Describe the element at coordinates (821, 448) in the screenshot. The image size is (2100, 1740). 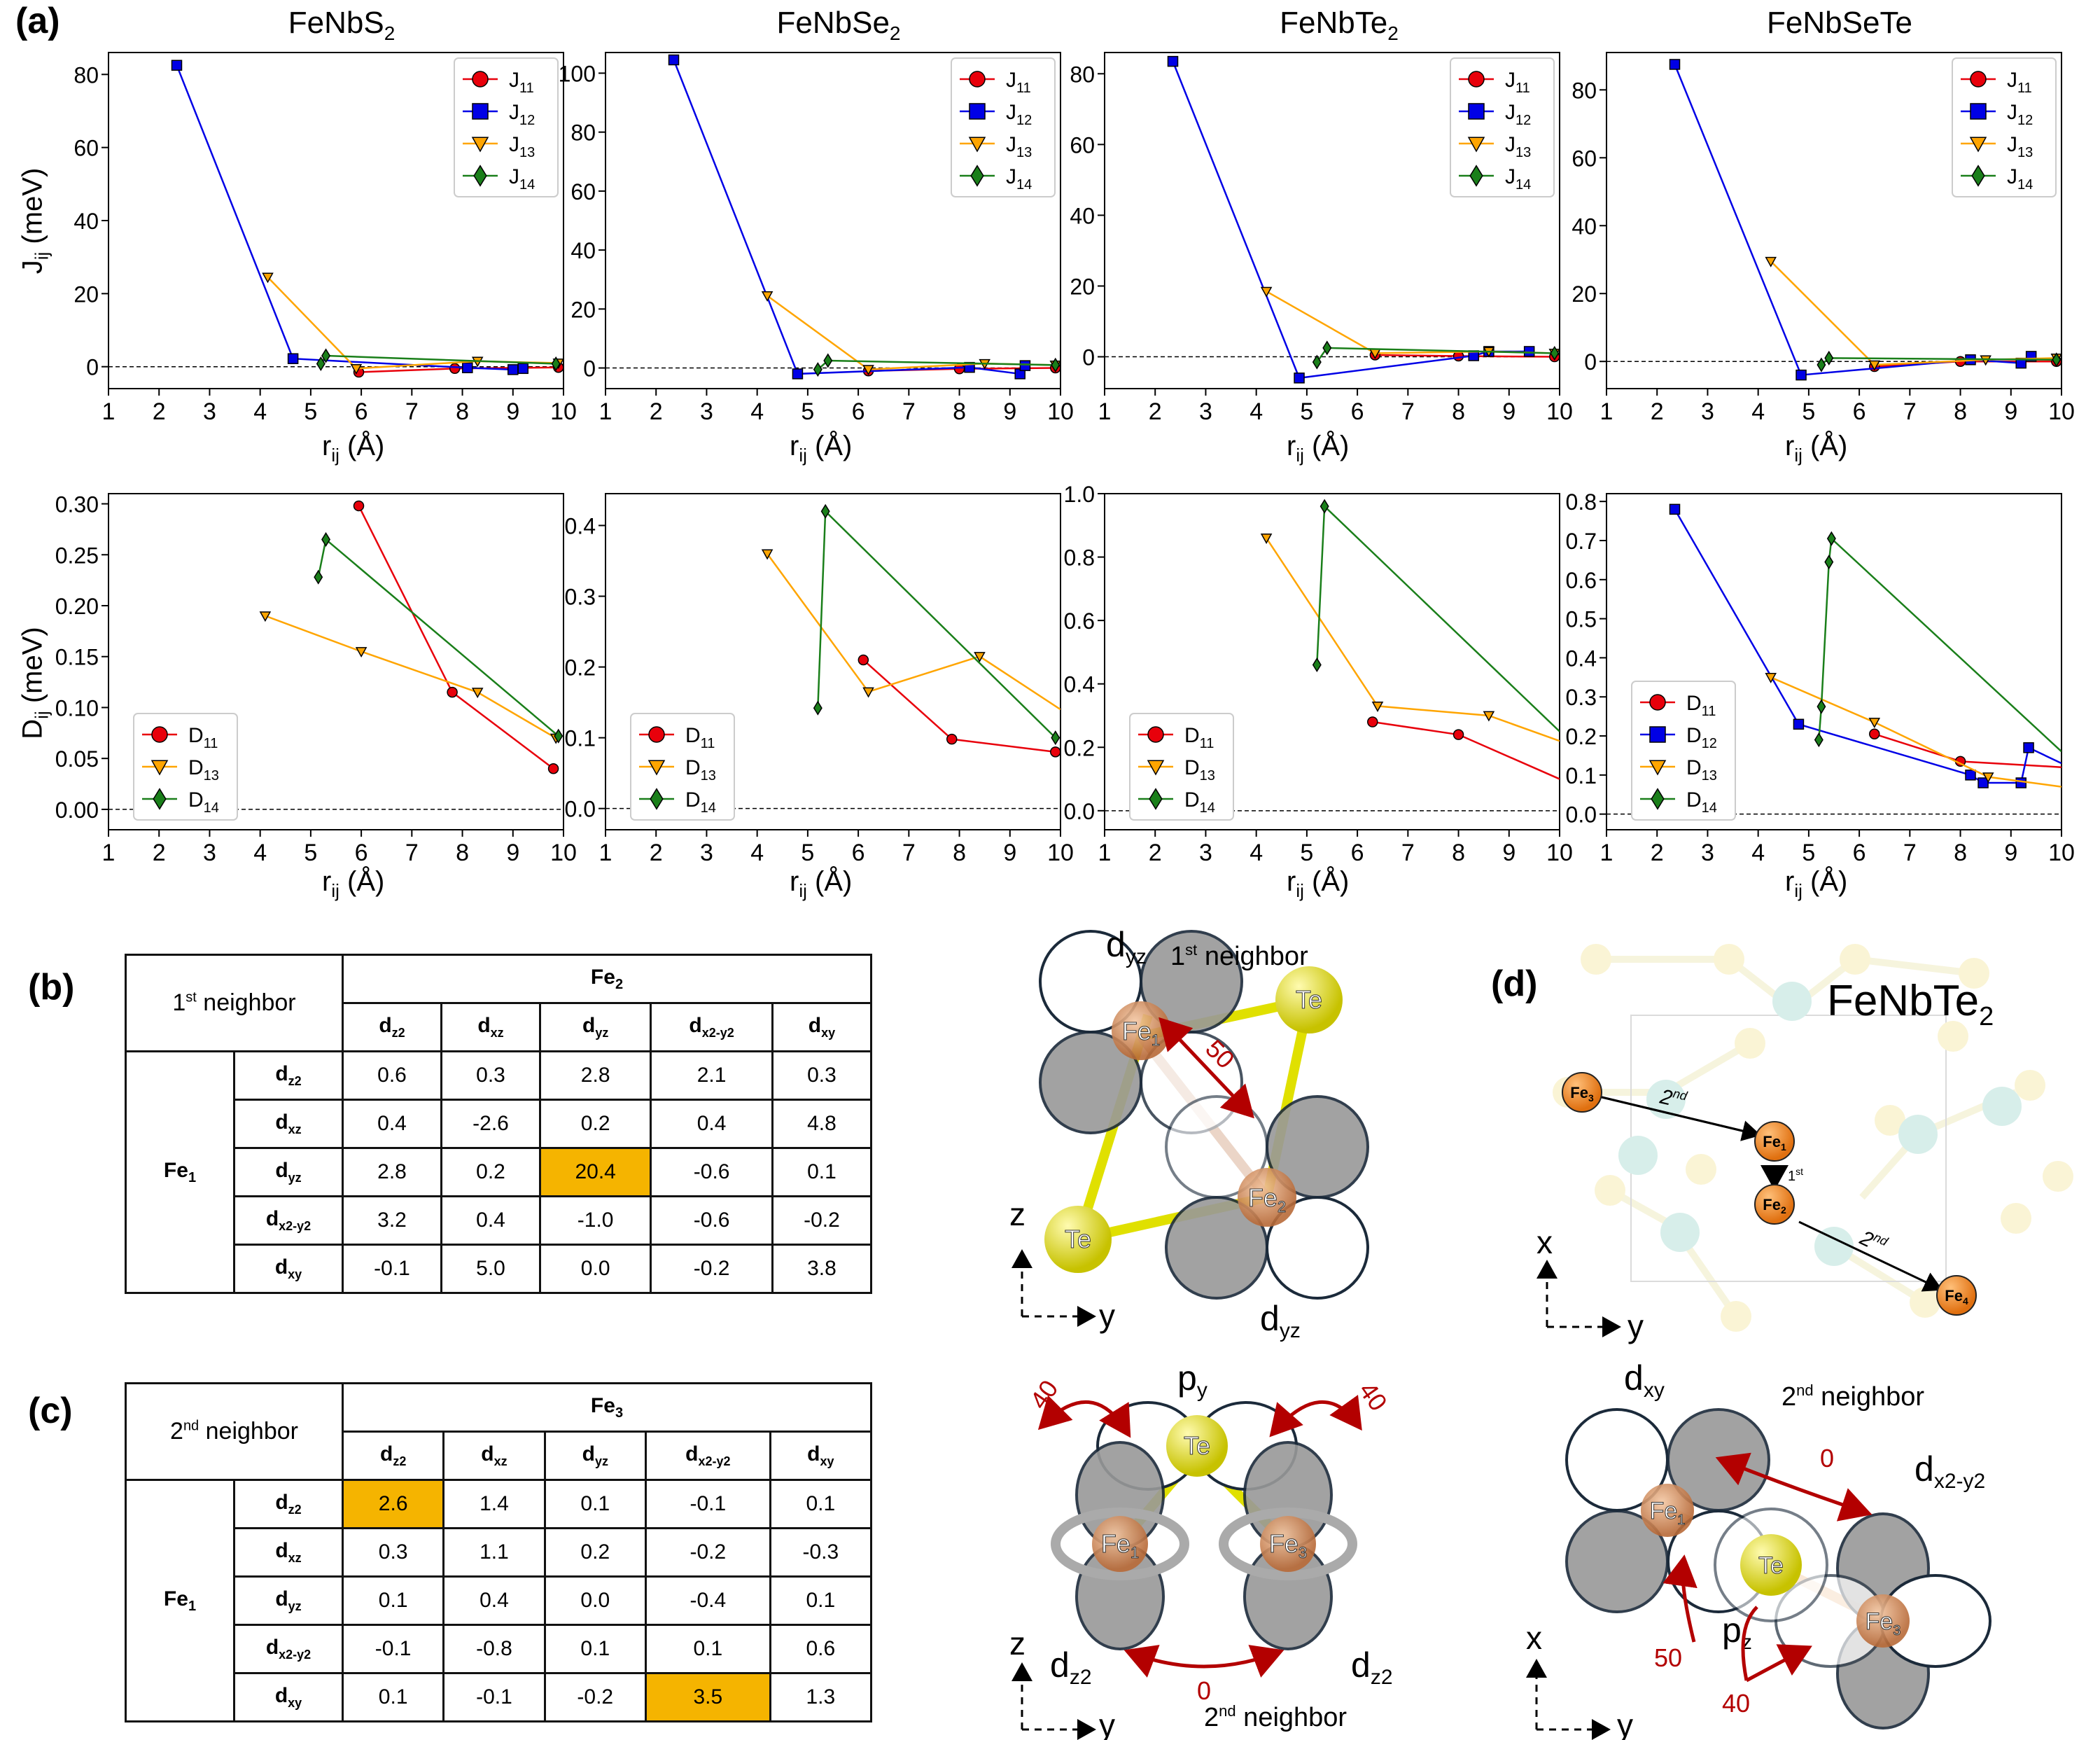
I see `xlabel-2: rij (Å)` at that location.